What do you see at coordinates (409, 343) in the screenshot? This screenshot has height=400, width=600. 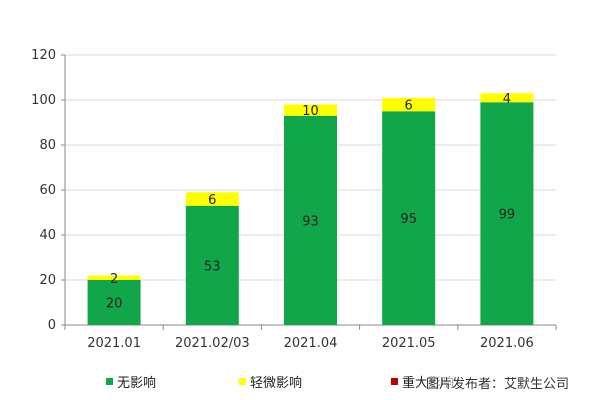 I see `x-tick-label: 2021.05` at bounding box center [409, 343].